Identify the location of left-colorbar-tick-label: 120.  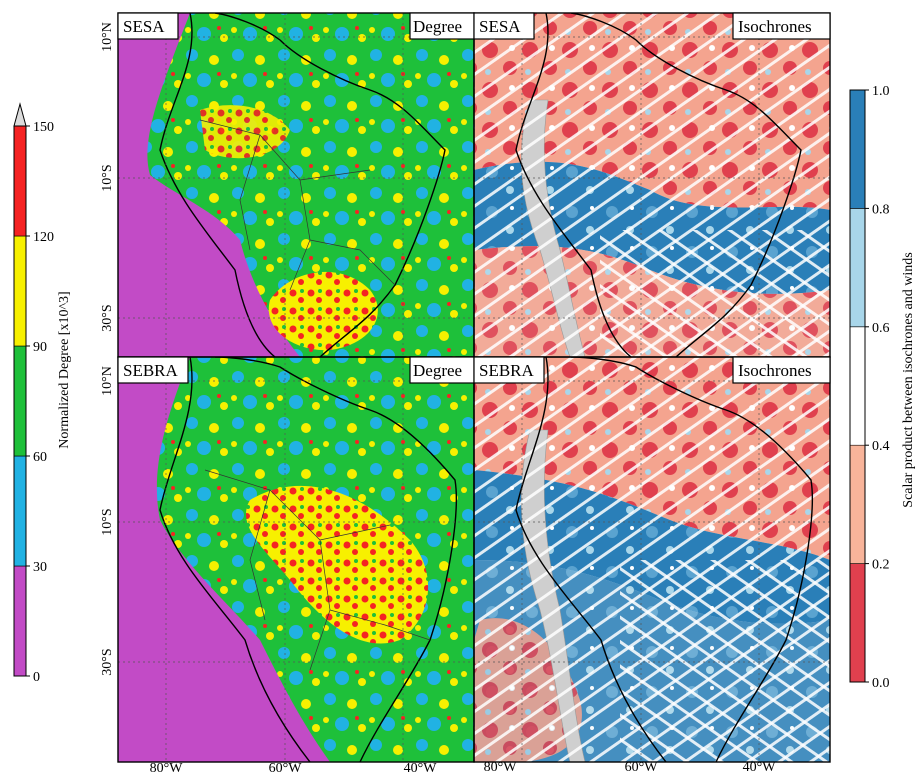
(43, 237).